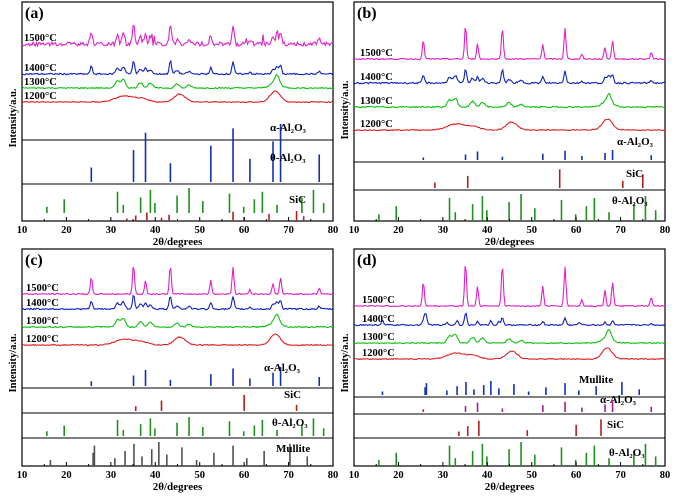  Describe the element at coordinates (367, 13) in the screenshot. I see `panel-label: (b)` at that location.